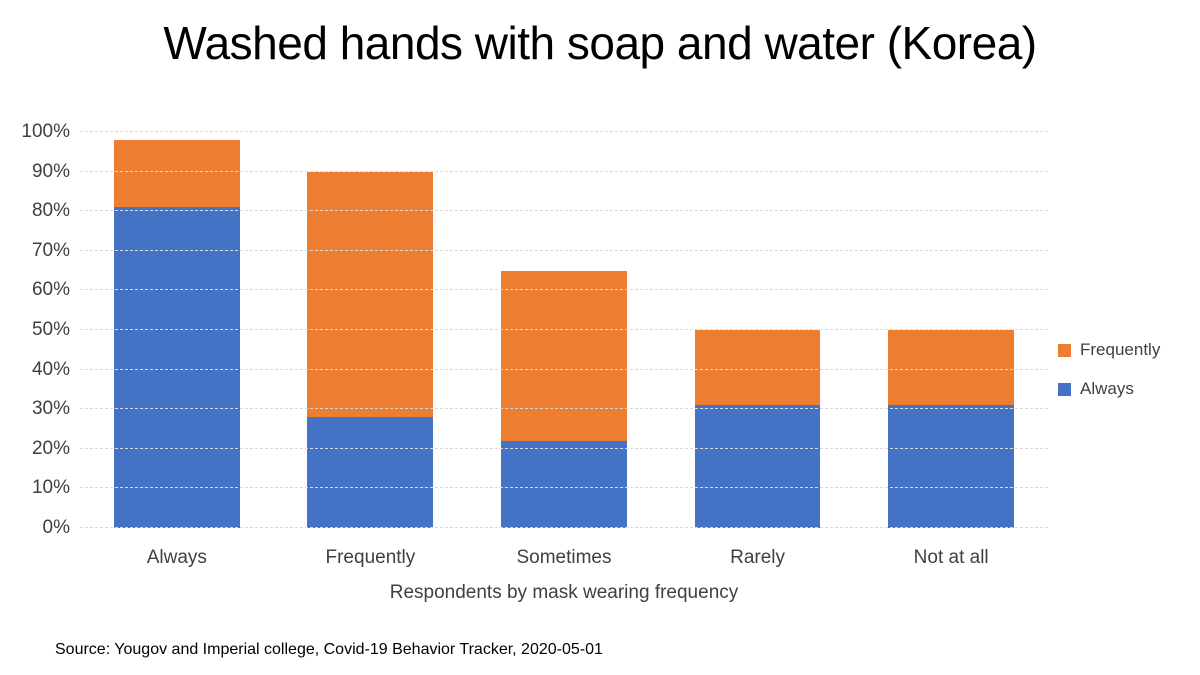 Image resolution: width=1200 pixels, height=675 pixels. I want to click on chart-title: Washed hands with soap and water (Korea), so click(600, 43).